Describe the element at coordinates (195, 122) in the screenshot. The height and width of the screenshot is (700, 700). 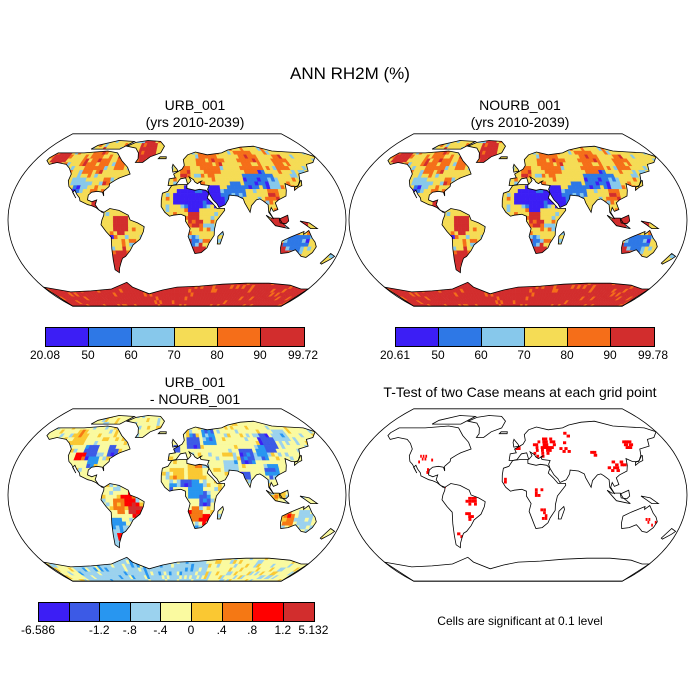
I see `panel-urb-title-line2: (yrs 2010-2039)` at that location.